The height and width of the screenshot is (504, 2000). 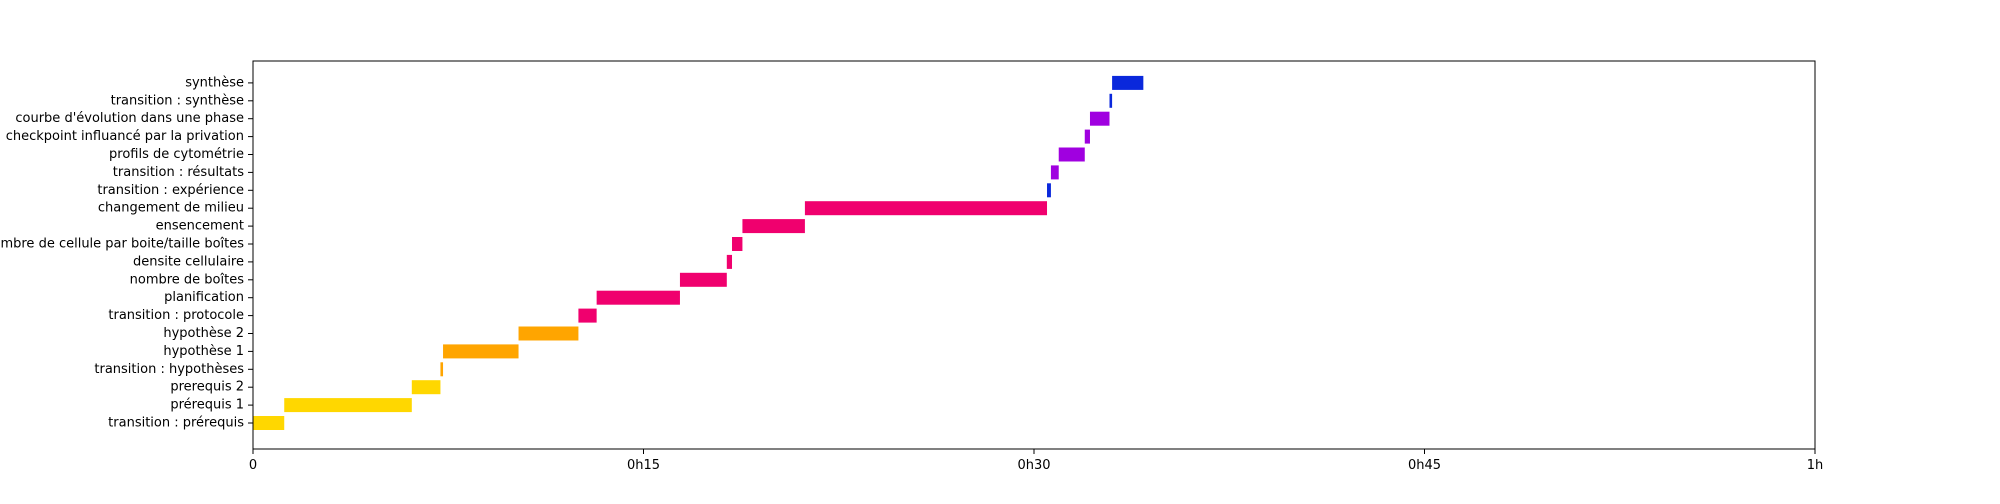 I want to click on x-tick-label: 0h15, so click(x=643, y=465).